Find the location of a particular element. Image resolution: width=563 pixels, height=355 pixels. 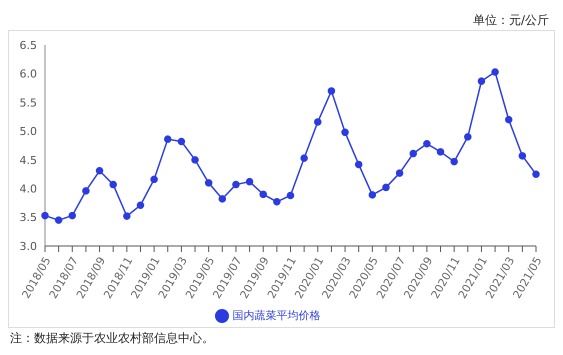

y-tick-label: 3.5 is located at coordinates (28, 217).